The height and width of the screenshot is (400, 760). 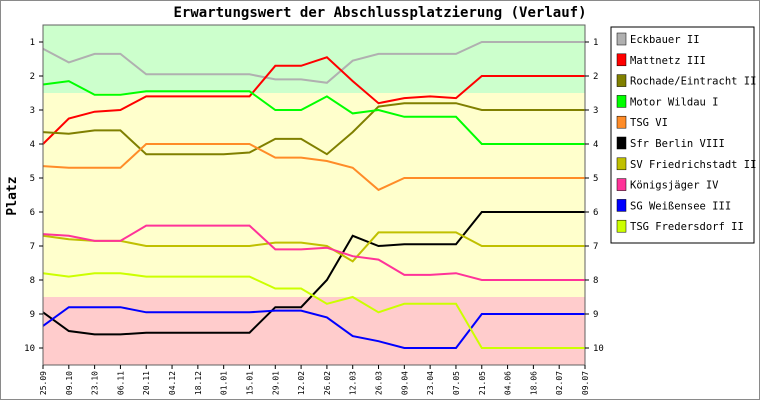 I want to click on y-tick-label-left: 9, so click(x=32, y=315).